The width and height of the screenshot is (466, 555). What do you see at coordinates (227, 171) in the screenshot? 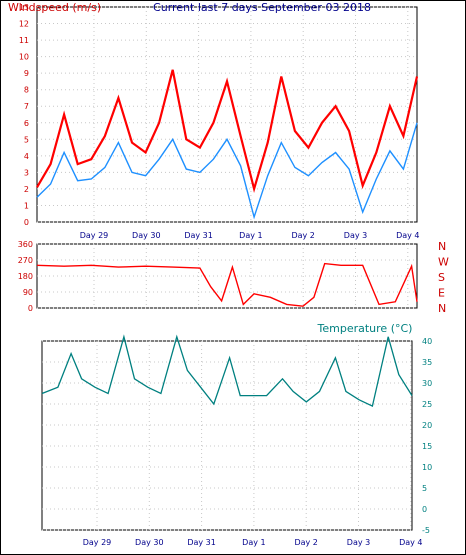
I see `windspeed-series-line` at bounding box center [227, 171].